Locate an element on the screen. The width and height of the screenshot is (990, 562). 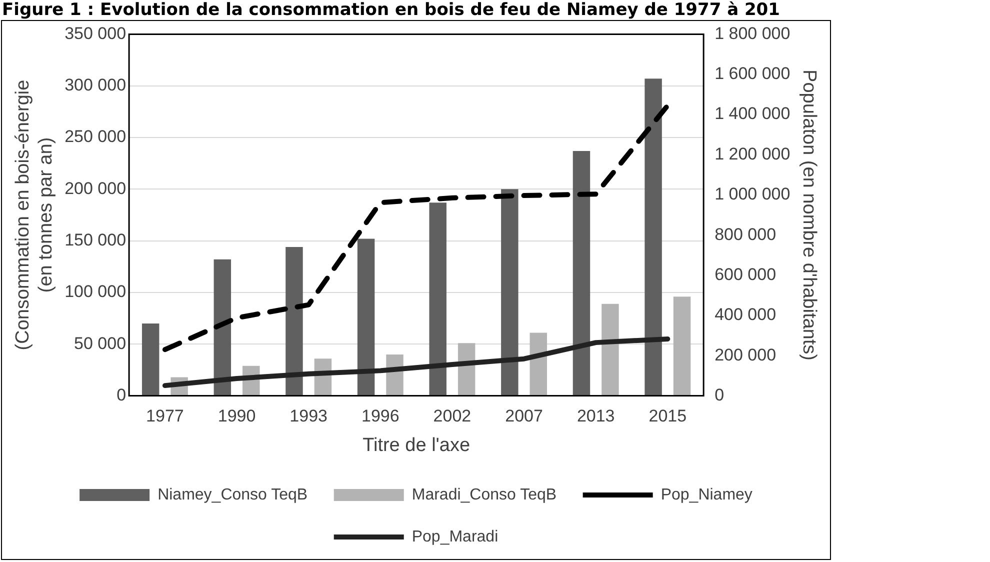
y2-tick-label: 600 000 is located at coordinates (745, 274).